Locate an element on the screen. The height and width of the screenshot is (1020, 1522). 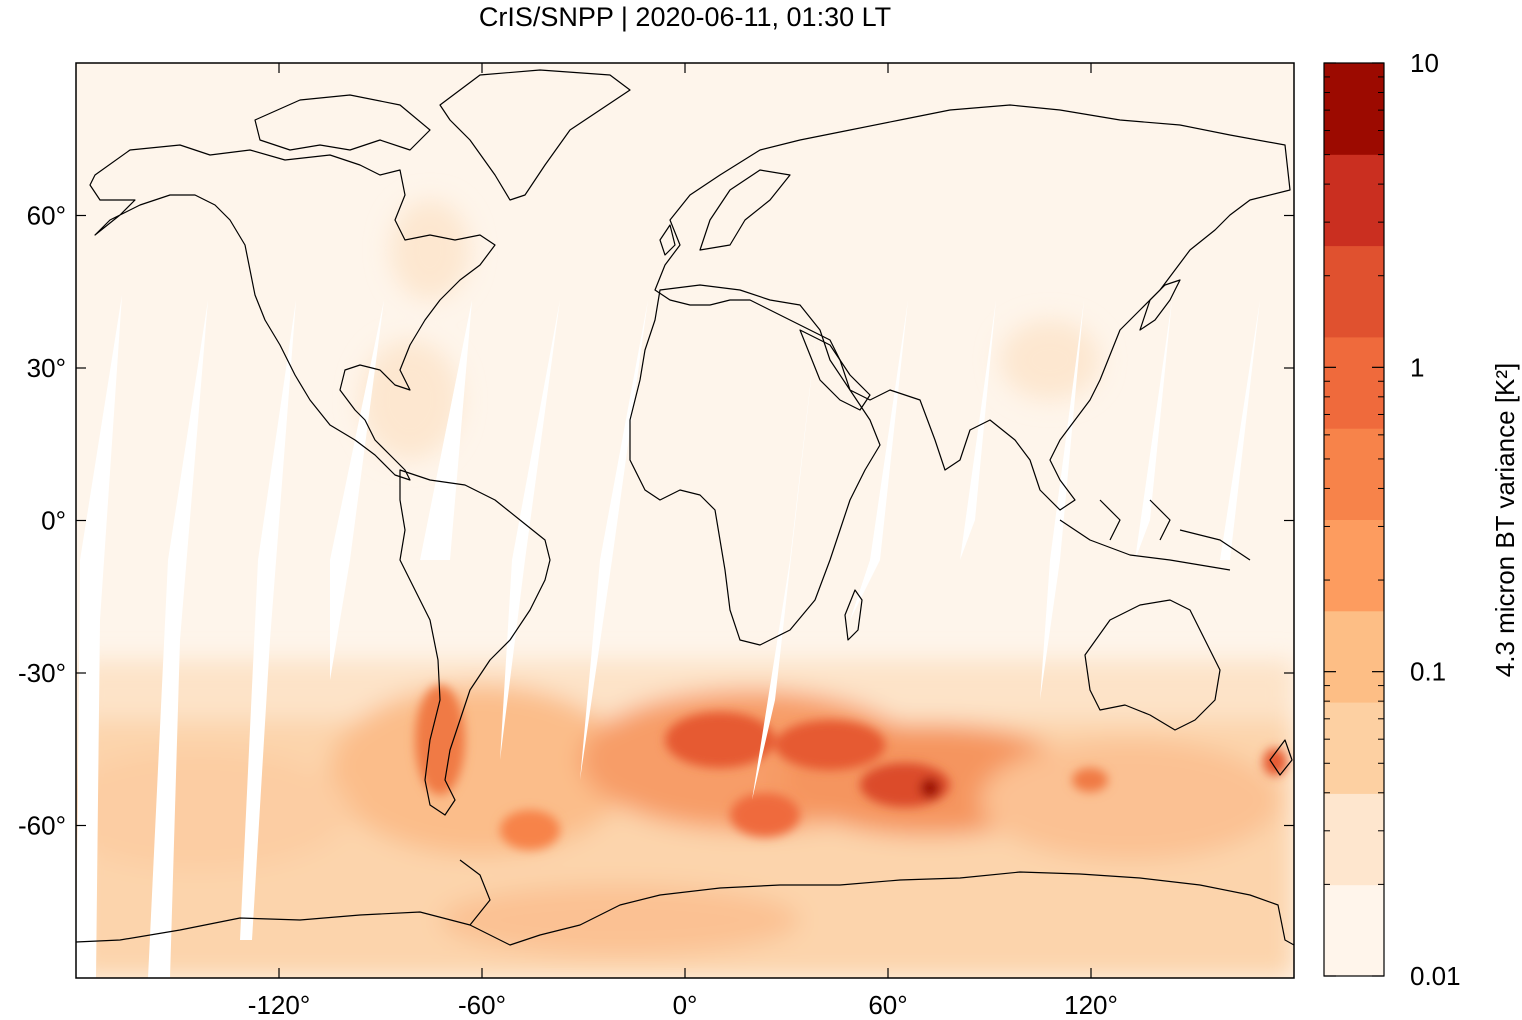
patch-north-america is located at coordinates (430, 250).